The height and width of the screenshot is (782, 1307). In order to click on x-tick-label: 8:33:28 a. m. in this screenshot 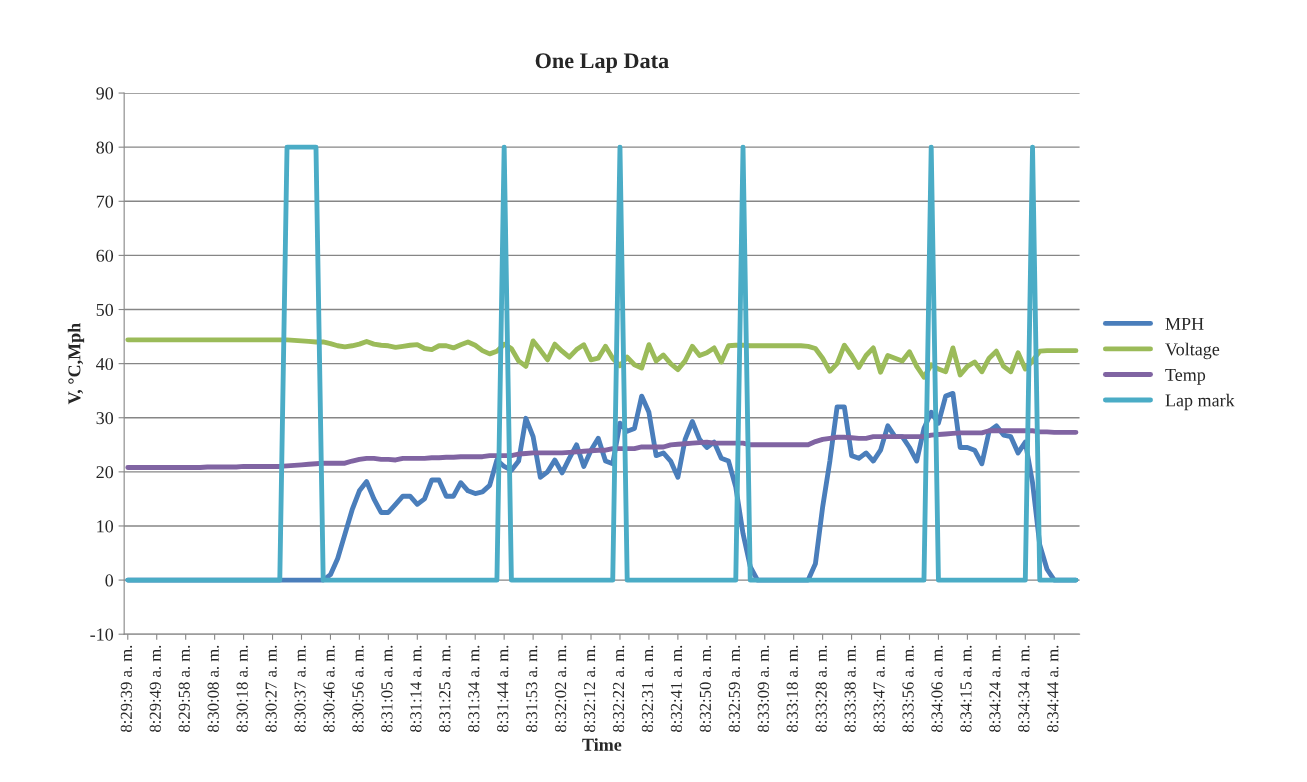, I will do `click(821, 688)`.